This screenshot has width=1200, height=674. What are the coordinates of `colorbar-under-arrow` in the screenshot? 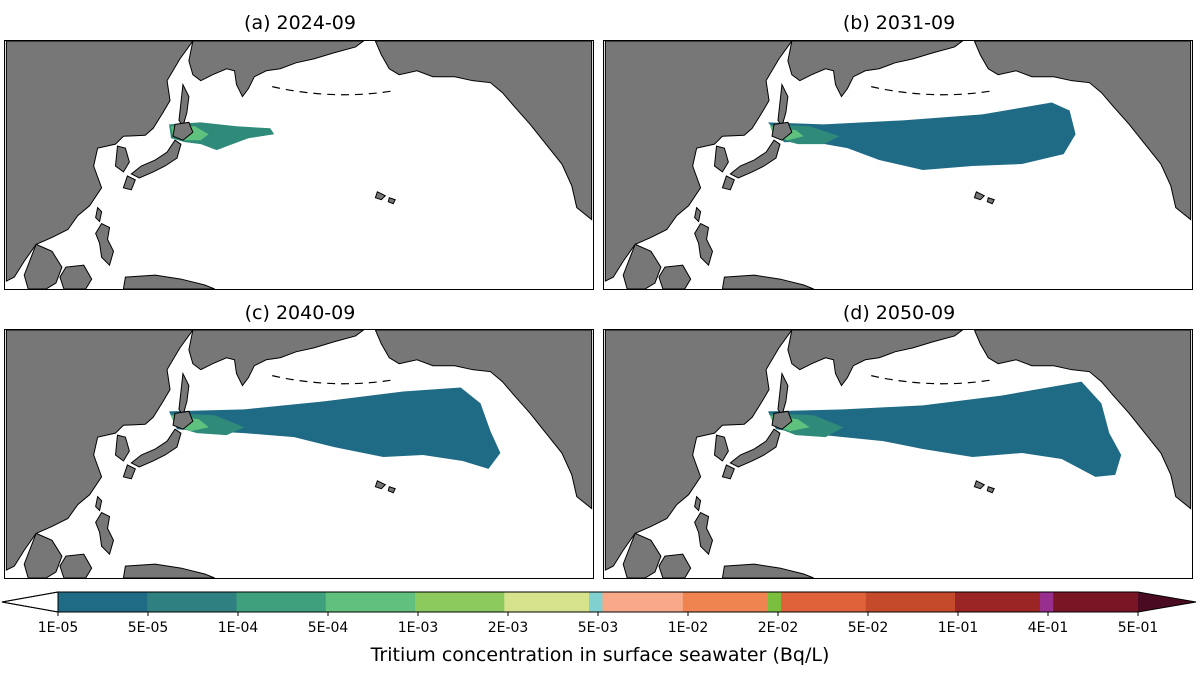 It's located at (30, 602).